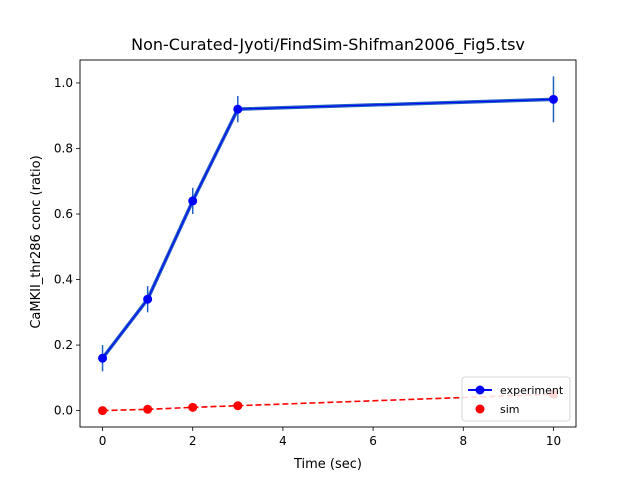 This screenshot has height=484, width=640. What do you see at coordinates (63, 83) in the screenshot?
I see `y-tick-label: 1.0` at bounding box center [63, 83].